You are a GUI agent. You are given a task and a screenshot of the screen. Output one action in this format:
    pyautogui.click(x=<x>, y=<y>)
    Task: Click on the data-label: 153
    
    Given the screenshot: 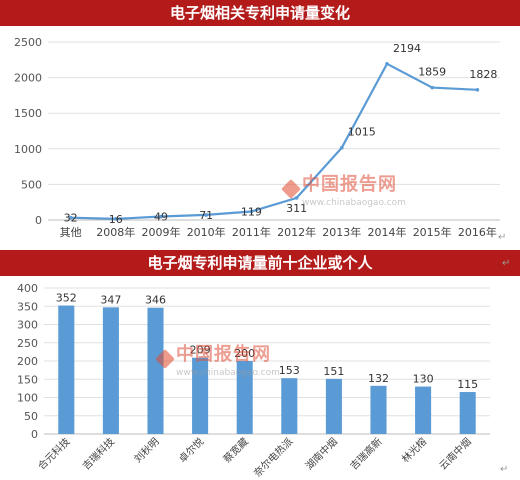 What is the action you would take?
    pyautogui.click(x=289, y=370)
    